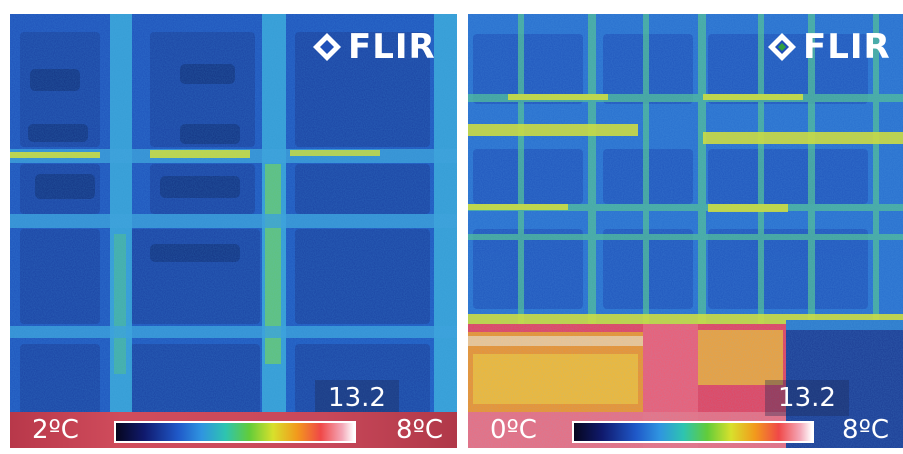  What do you see at coordinates (55, 430) in the screenshot?
I see `scale-min-label: 2ºC` at bounding box center [55, 430].